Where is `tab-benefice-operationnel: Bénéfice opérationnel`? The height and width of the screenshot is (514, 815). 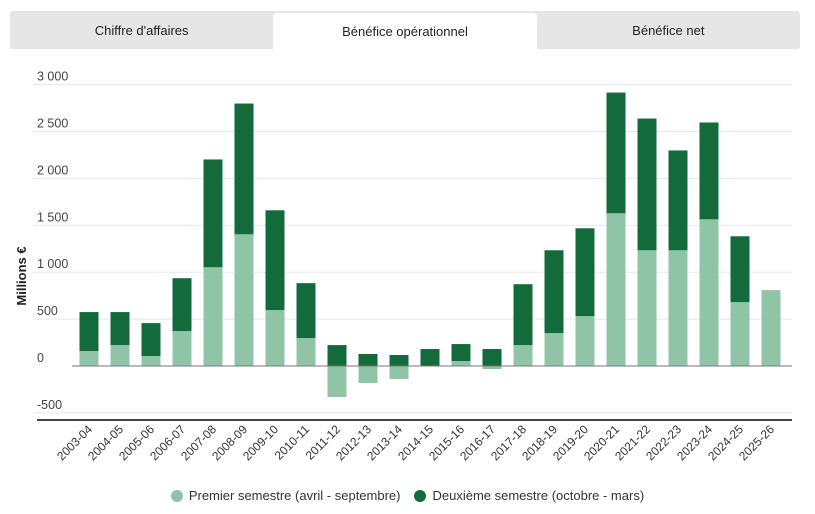 tab-benefice-operationnel: Bénéfice opérationnel is located at coordinates (405, 31).